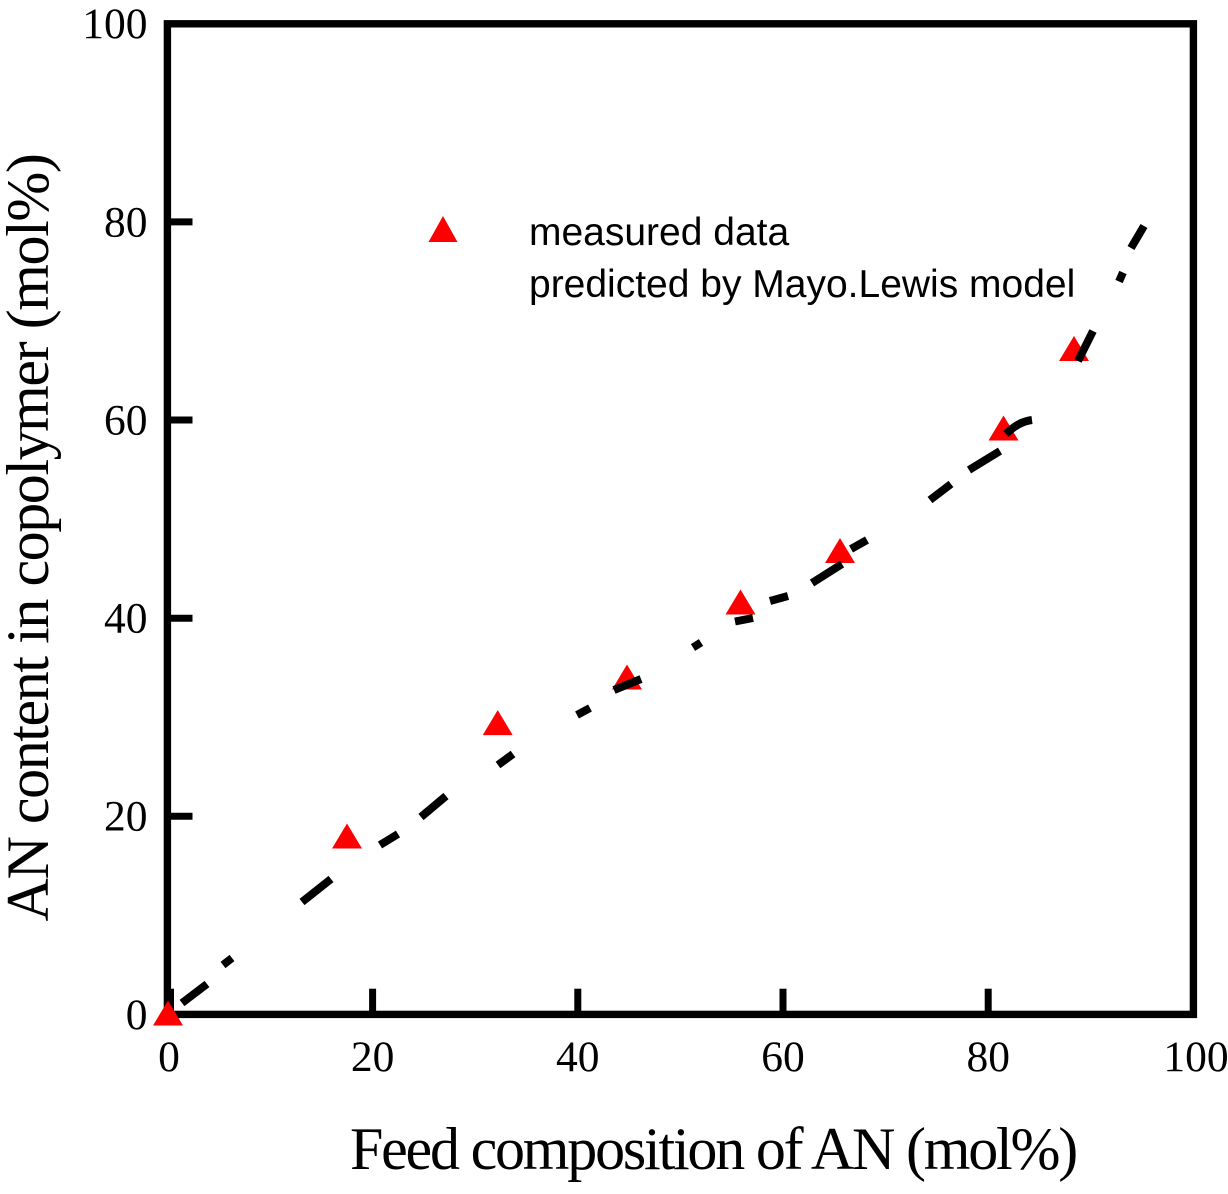 This screenshot has height=1194, width=1228. I want to click on svg-text: AN content in copolymer (mol%), so click(30, 538).